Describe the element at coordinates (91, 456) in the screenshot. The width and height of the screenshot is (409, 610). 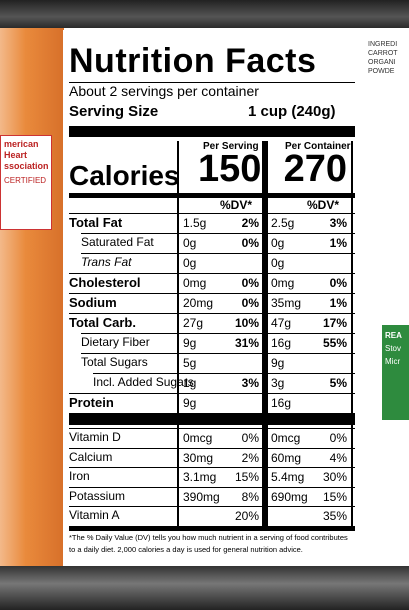
I see `nutrient-name: Calcium` at that location.